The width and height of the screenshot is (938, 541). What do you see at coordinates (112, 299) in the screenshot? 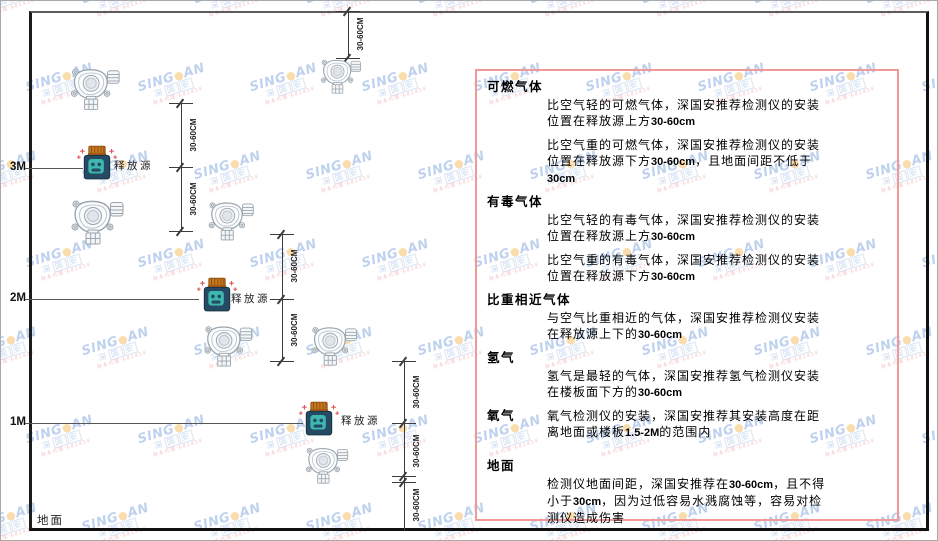
I see `height-line-2m` at bounding box center [112, 299].